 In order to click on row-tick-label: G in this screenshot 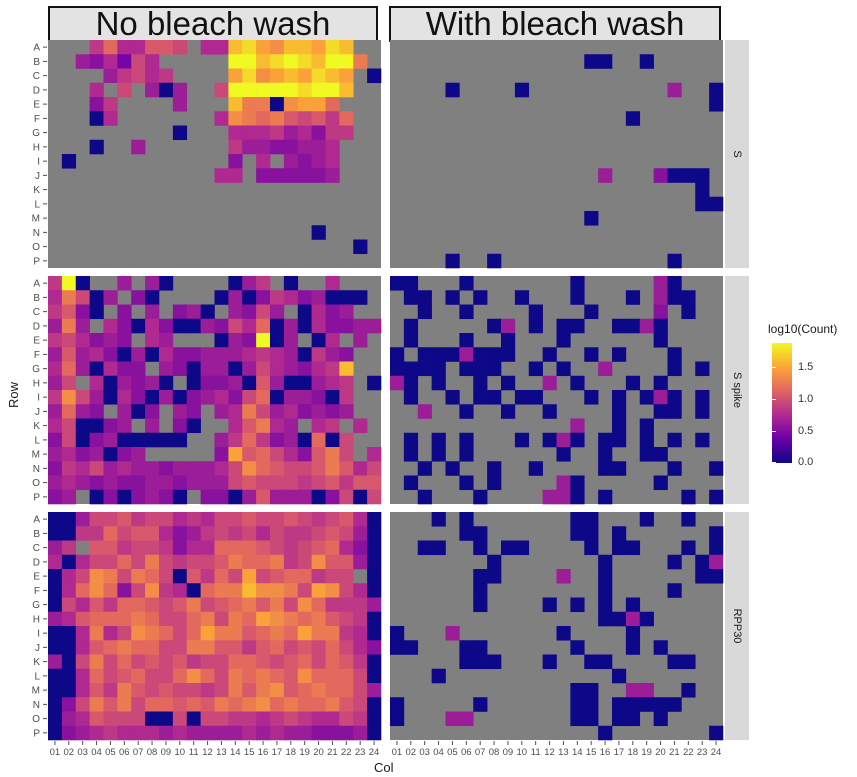, I will do `click(36, 133)`.